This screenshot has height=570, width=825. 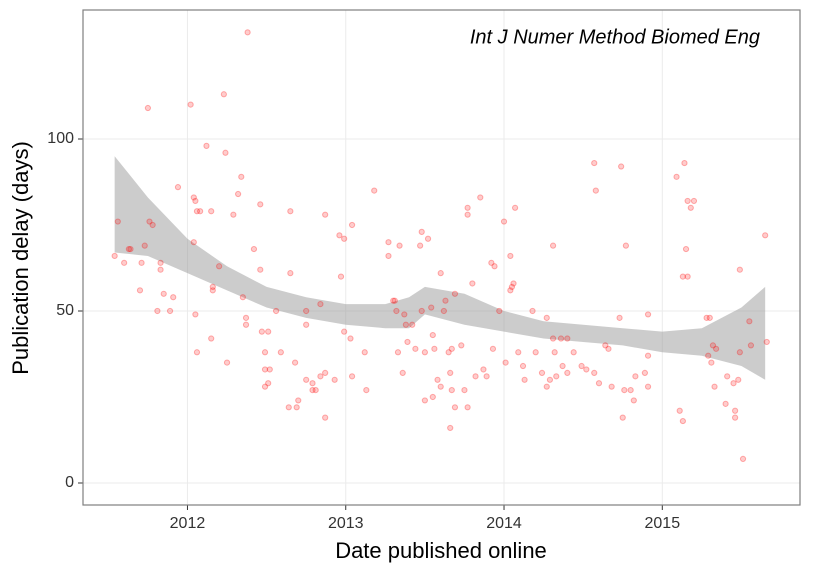 I want to click on y-tick-label: 50, so click(x=65, y=310).